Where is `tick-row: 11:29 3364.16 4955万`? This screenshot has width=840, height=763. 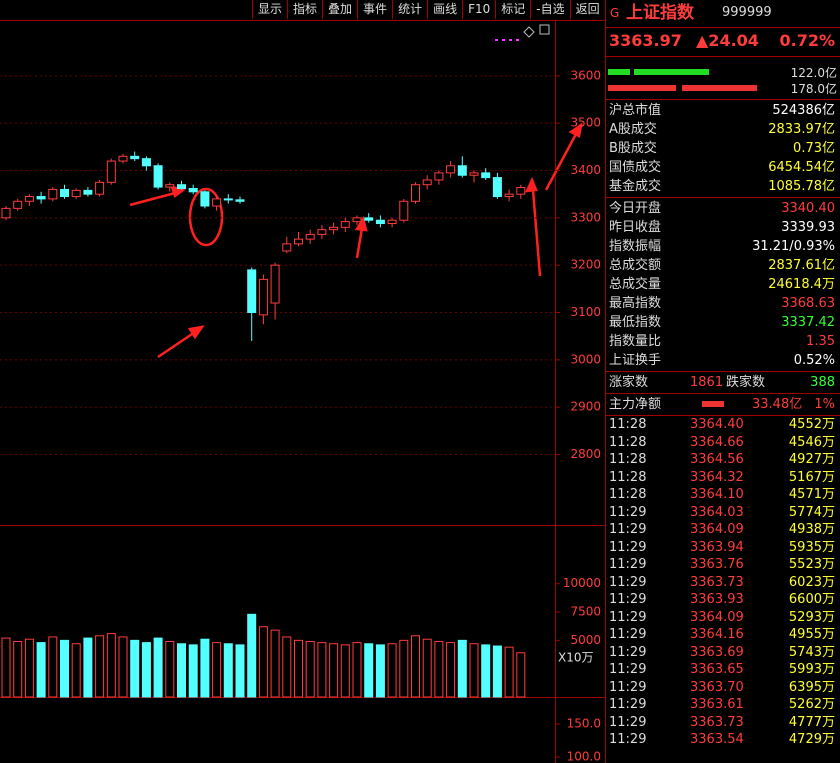
tick-row: 11:29 3364.16 4955万 is located at coordinates (722, 635).